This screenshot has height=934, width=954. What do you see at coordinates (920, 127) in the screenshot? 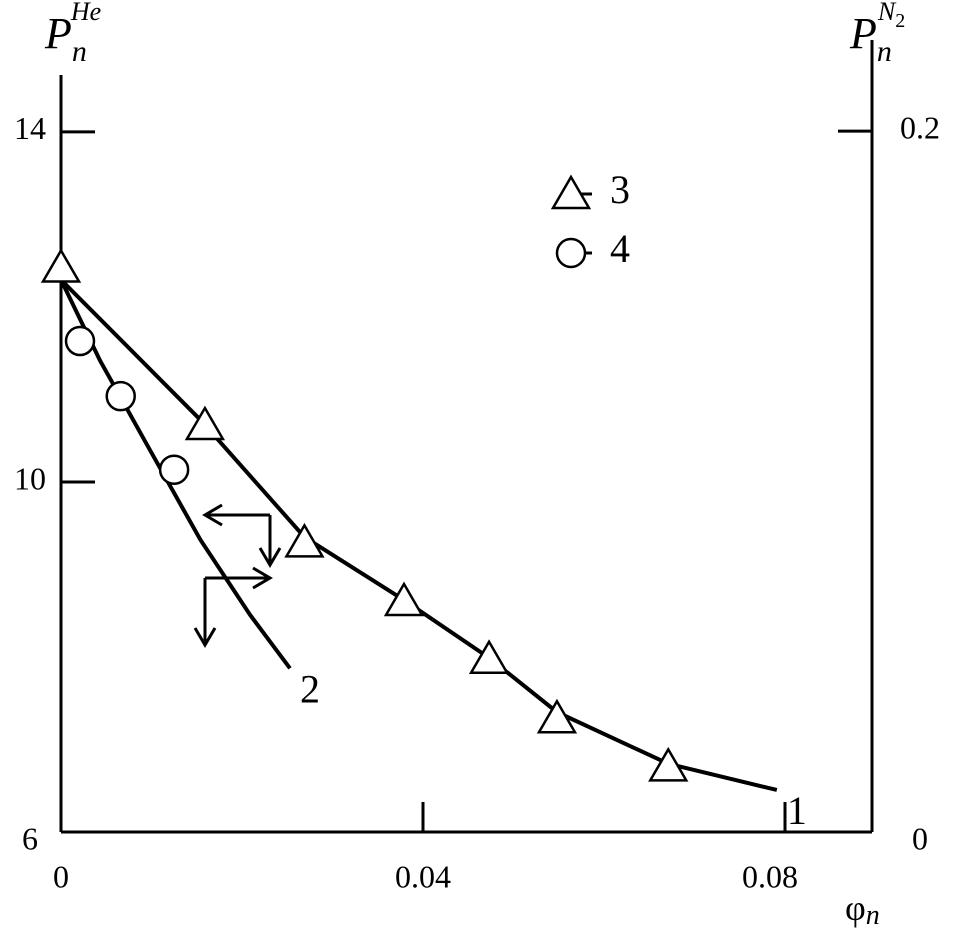
I see `y2-tick-label: 0.2` at bounding box center [920, 127].